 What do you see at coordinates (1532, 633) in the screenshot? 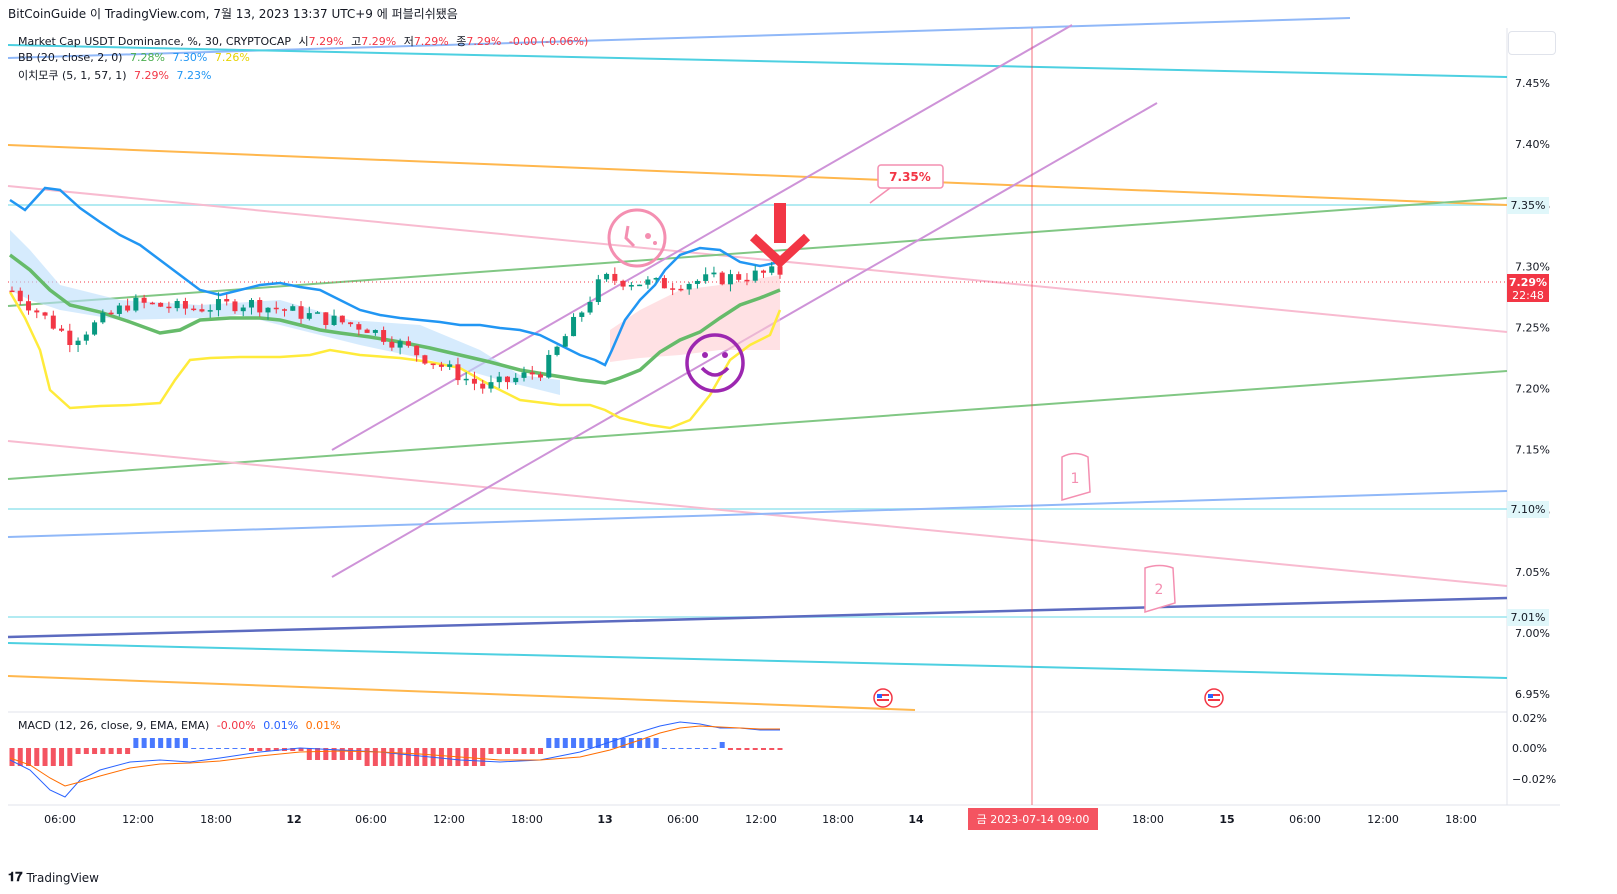
I see `price-tick: 7.00%` at bounding box center [1532, 633].